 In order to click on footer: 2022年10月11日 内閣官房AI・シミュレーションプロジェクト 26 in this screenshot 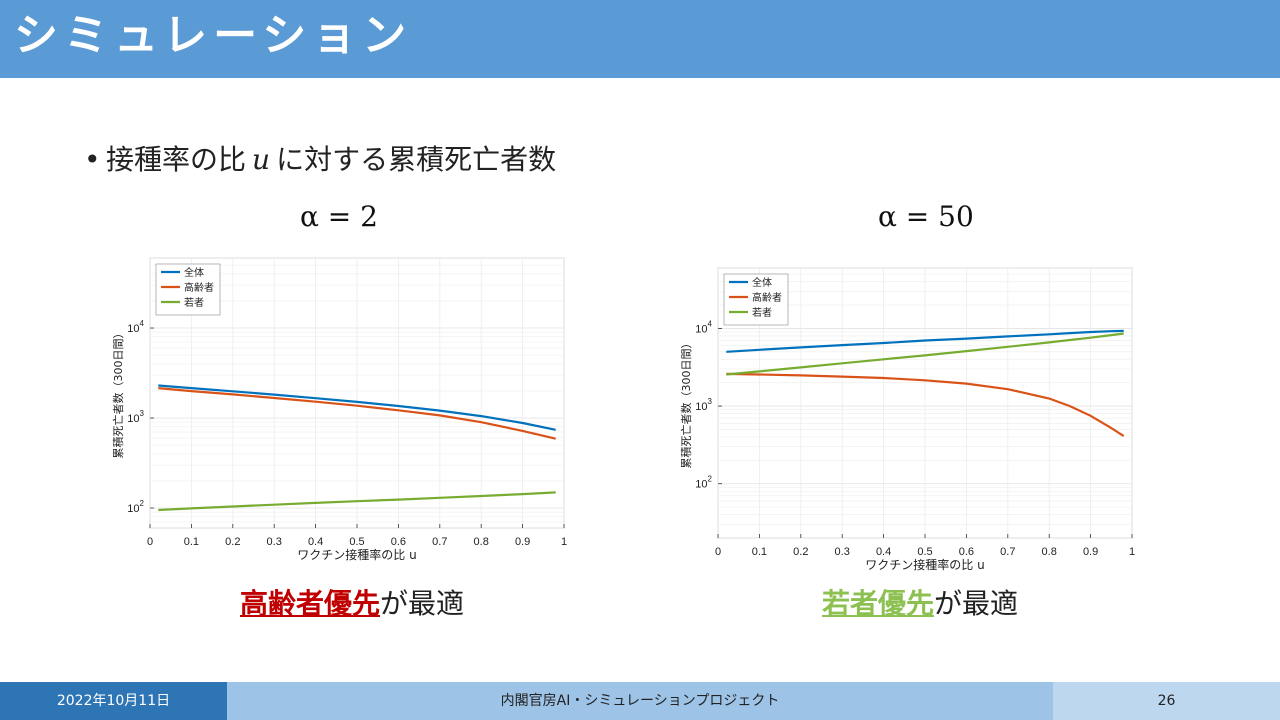, I will do `click(640, 701)`.